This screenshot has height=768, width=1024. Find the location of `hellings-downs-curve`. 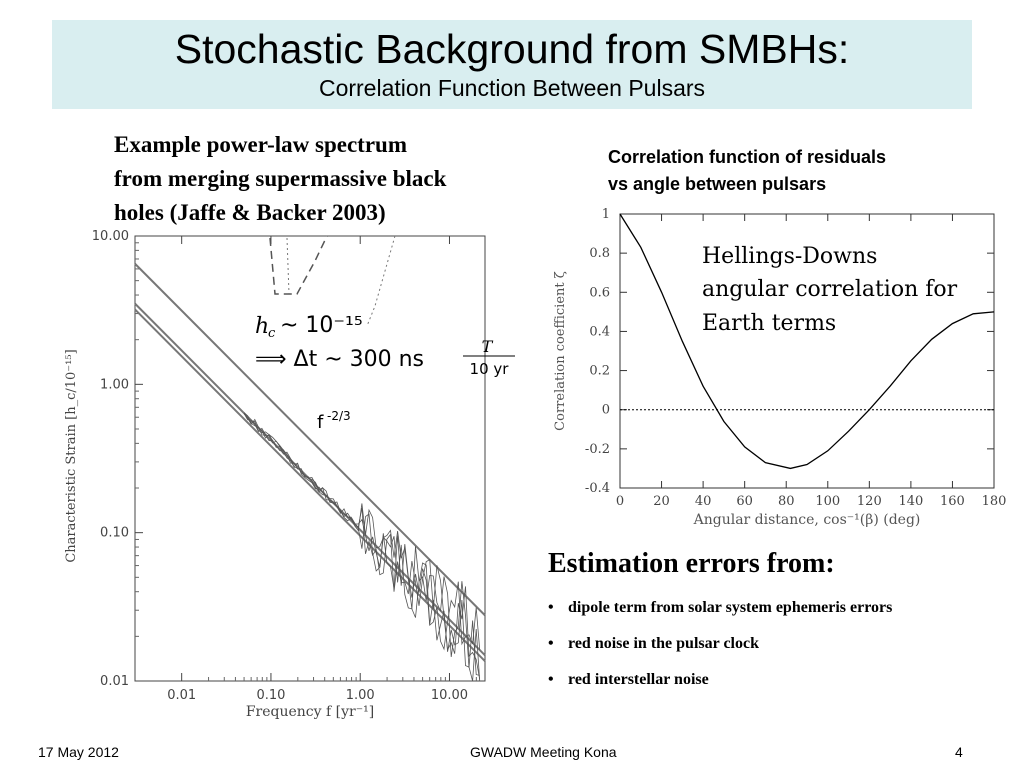

hellings-downs-curve is located at coordinates (807, 341).